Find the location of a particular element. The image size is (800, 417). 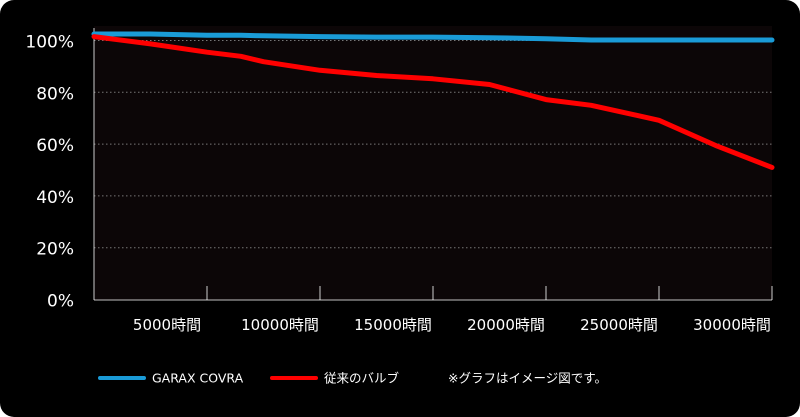

x-tick-label: 20000時間 is located at coordinates (506, 325).